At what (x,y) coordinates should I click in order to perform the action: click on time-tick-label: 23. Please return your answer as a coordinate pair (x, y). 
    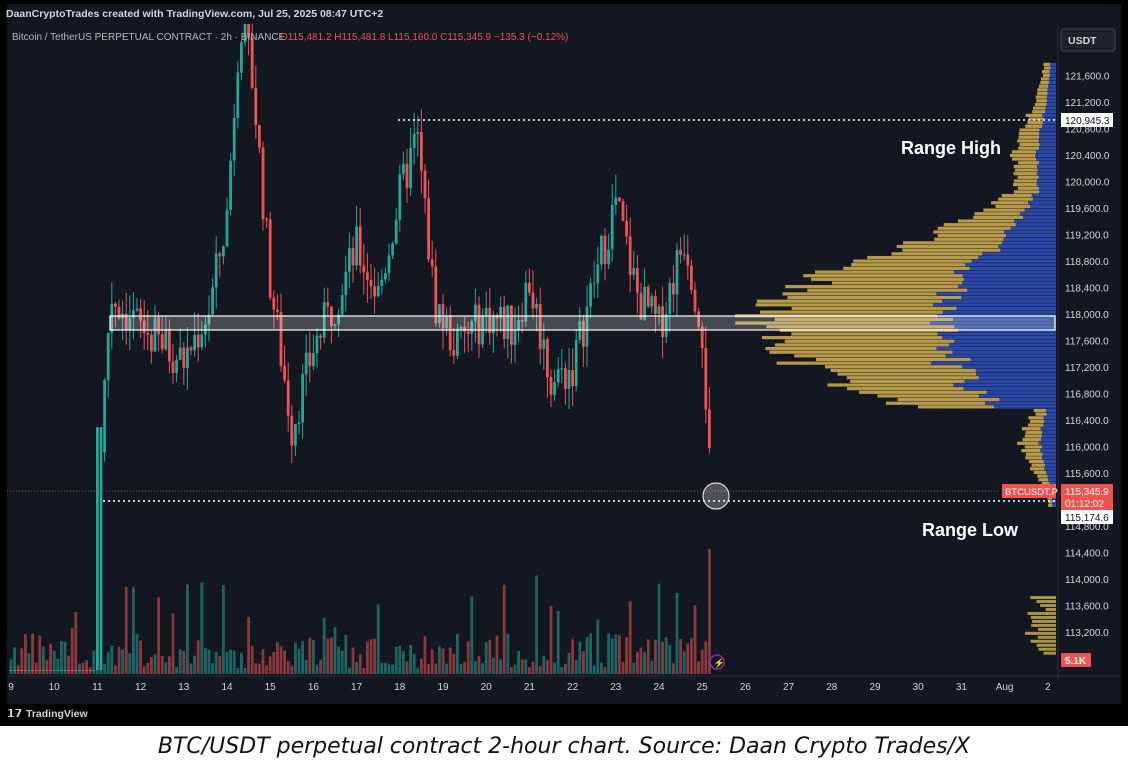
    Looking at the image, I should click on (616, 687).